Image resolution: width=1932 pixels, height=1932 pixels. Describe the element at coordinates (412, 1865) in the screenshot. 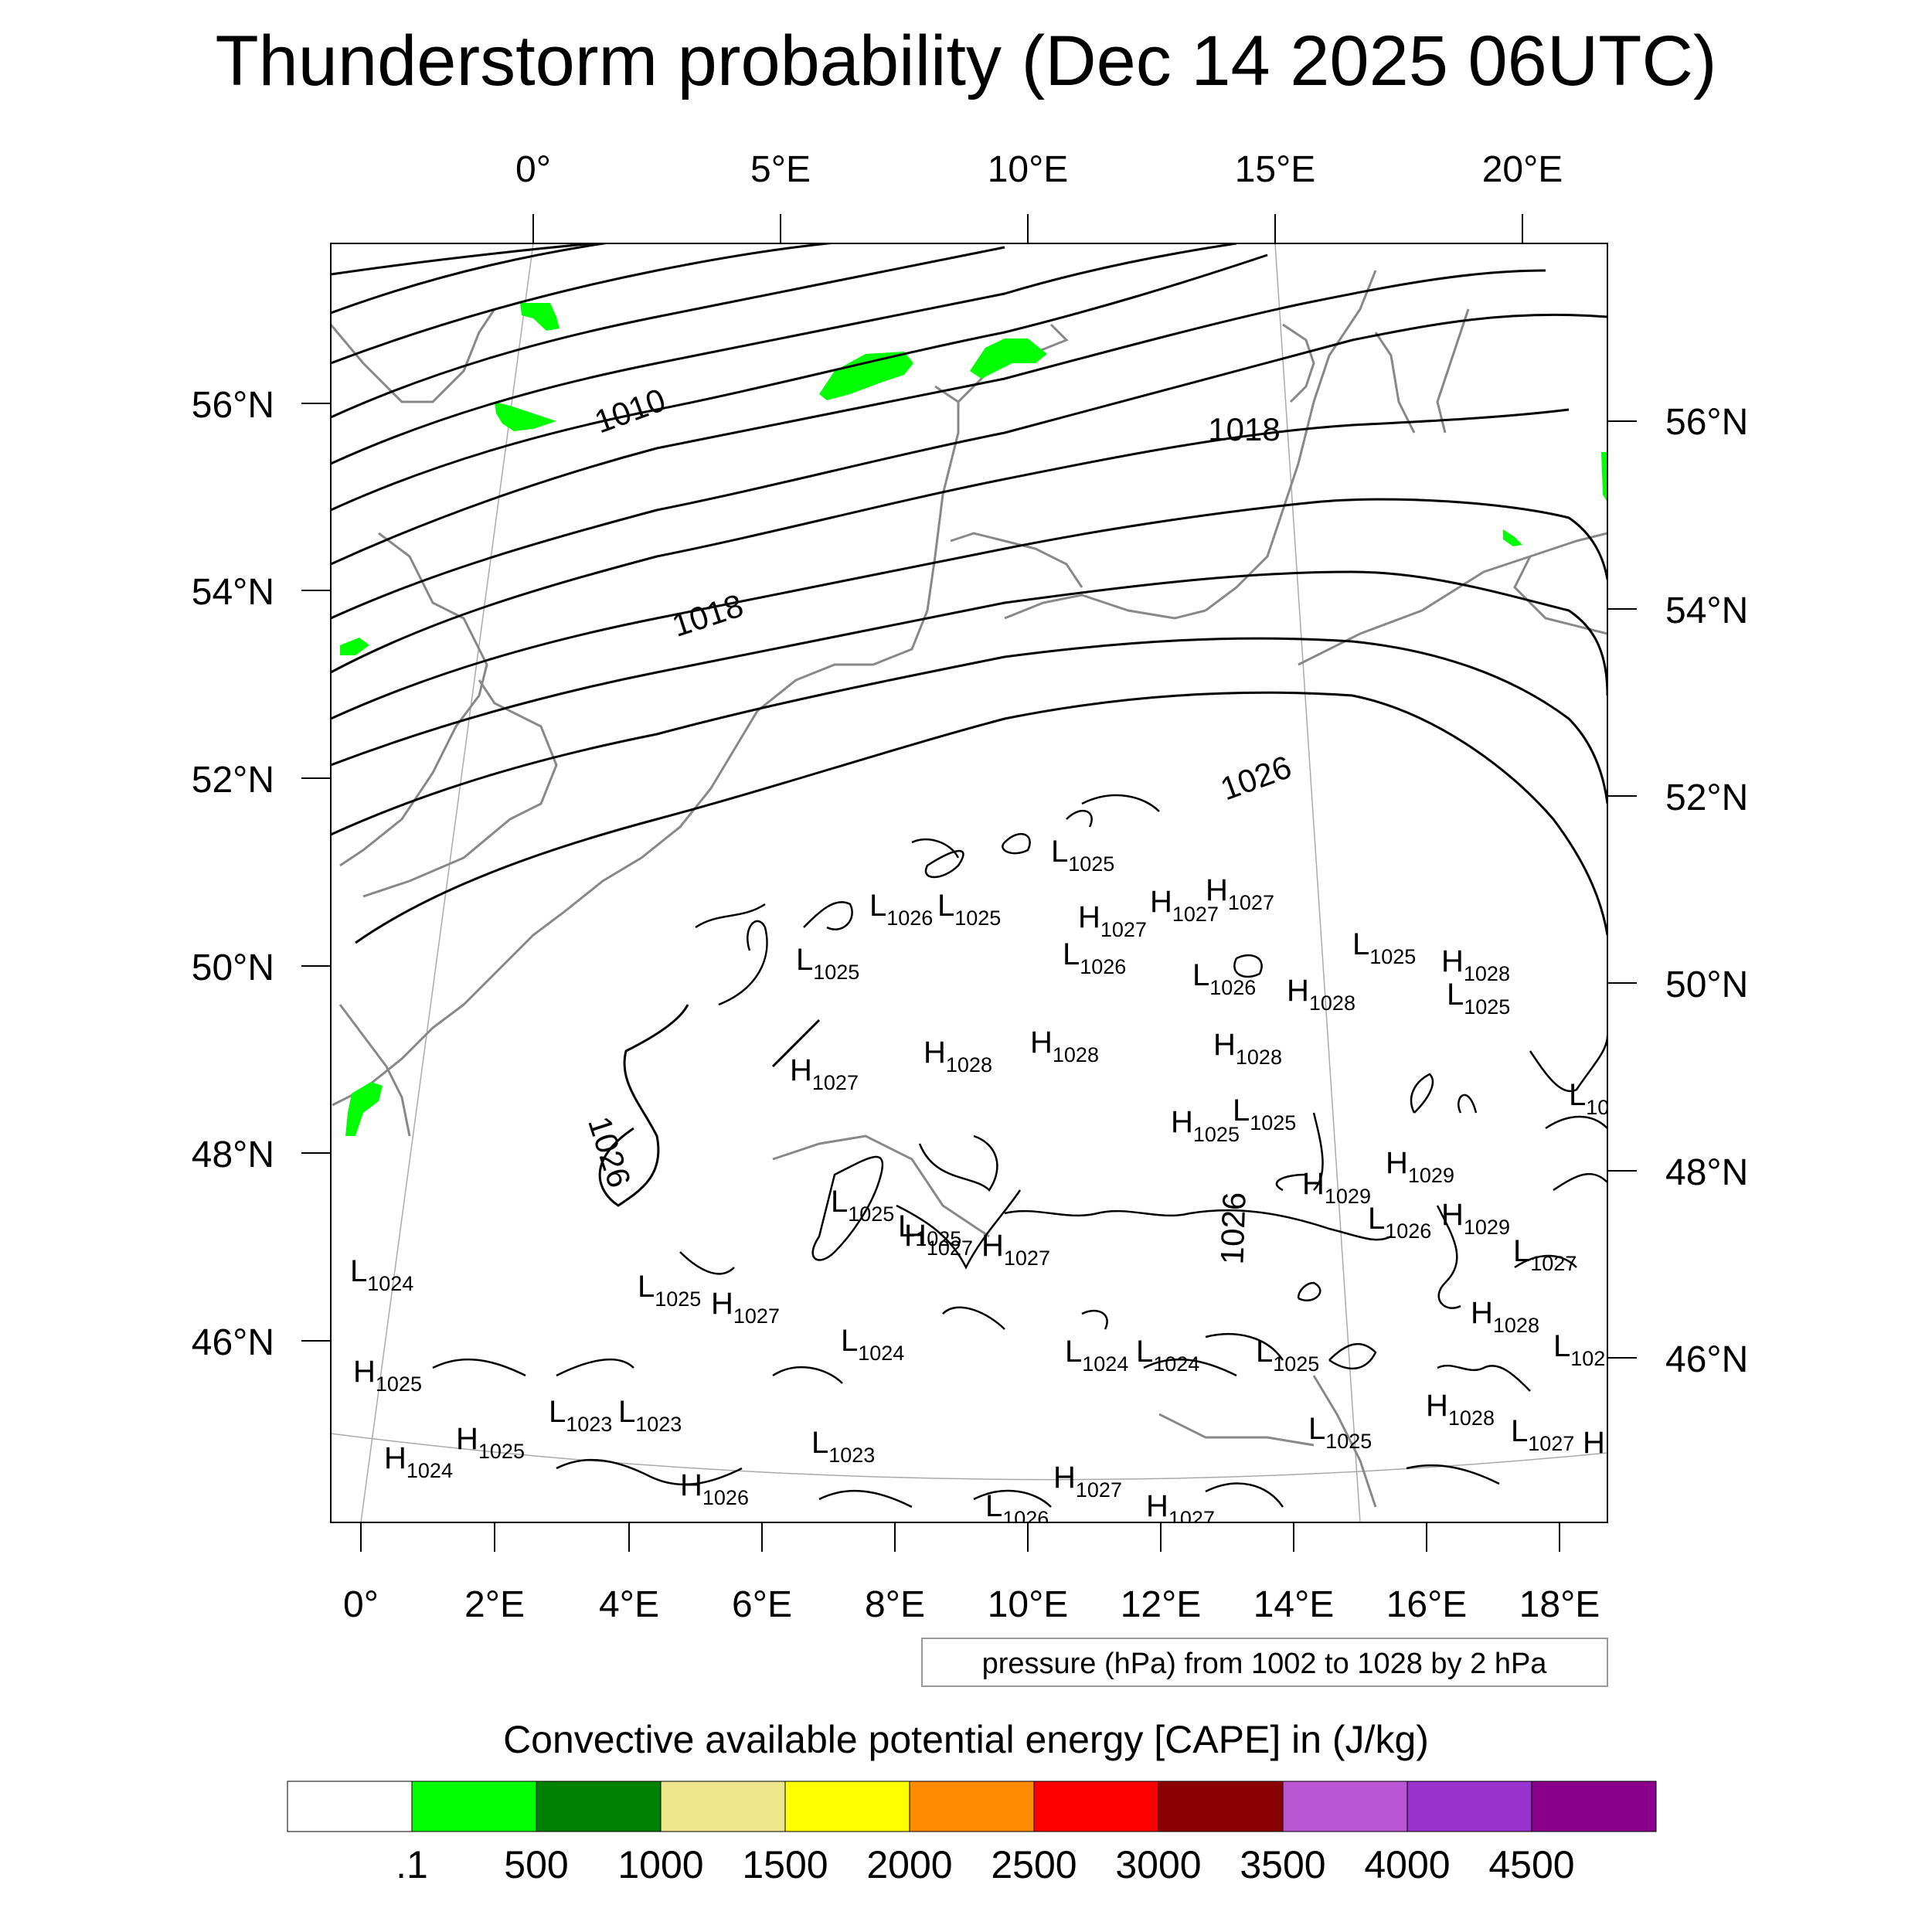

I see `colorbar-tick-label: .1` at that location.